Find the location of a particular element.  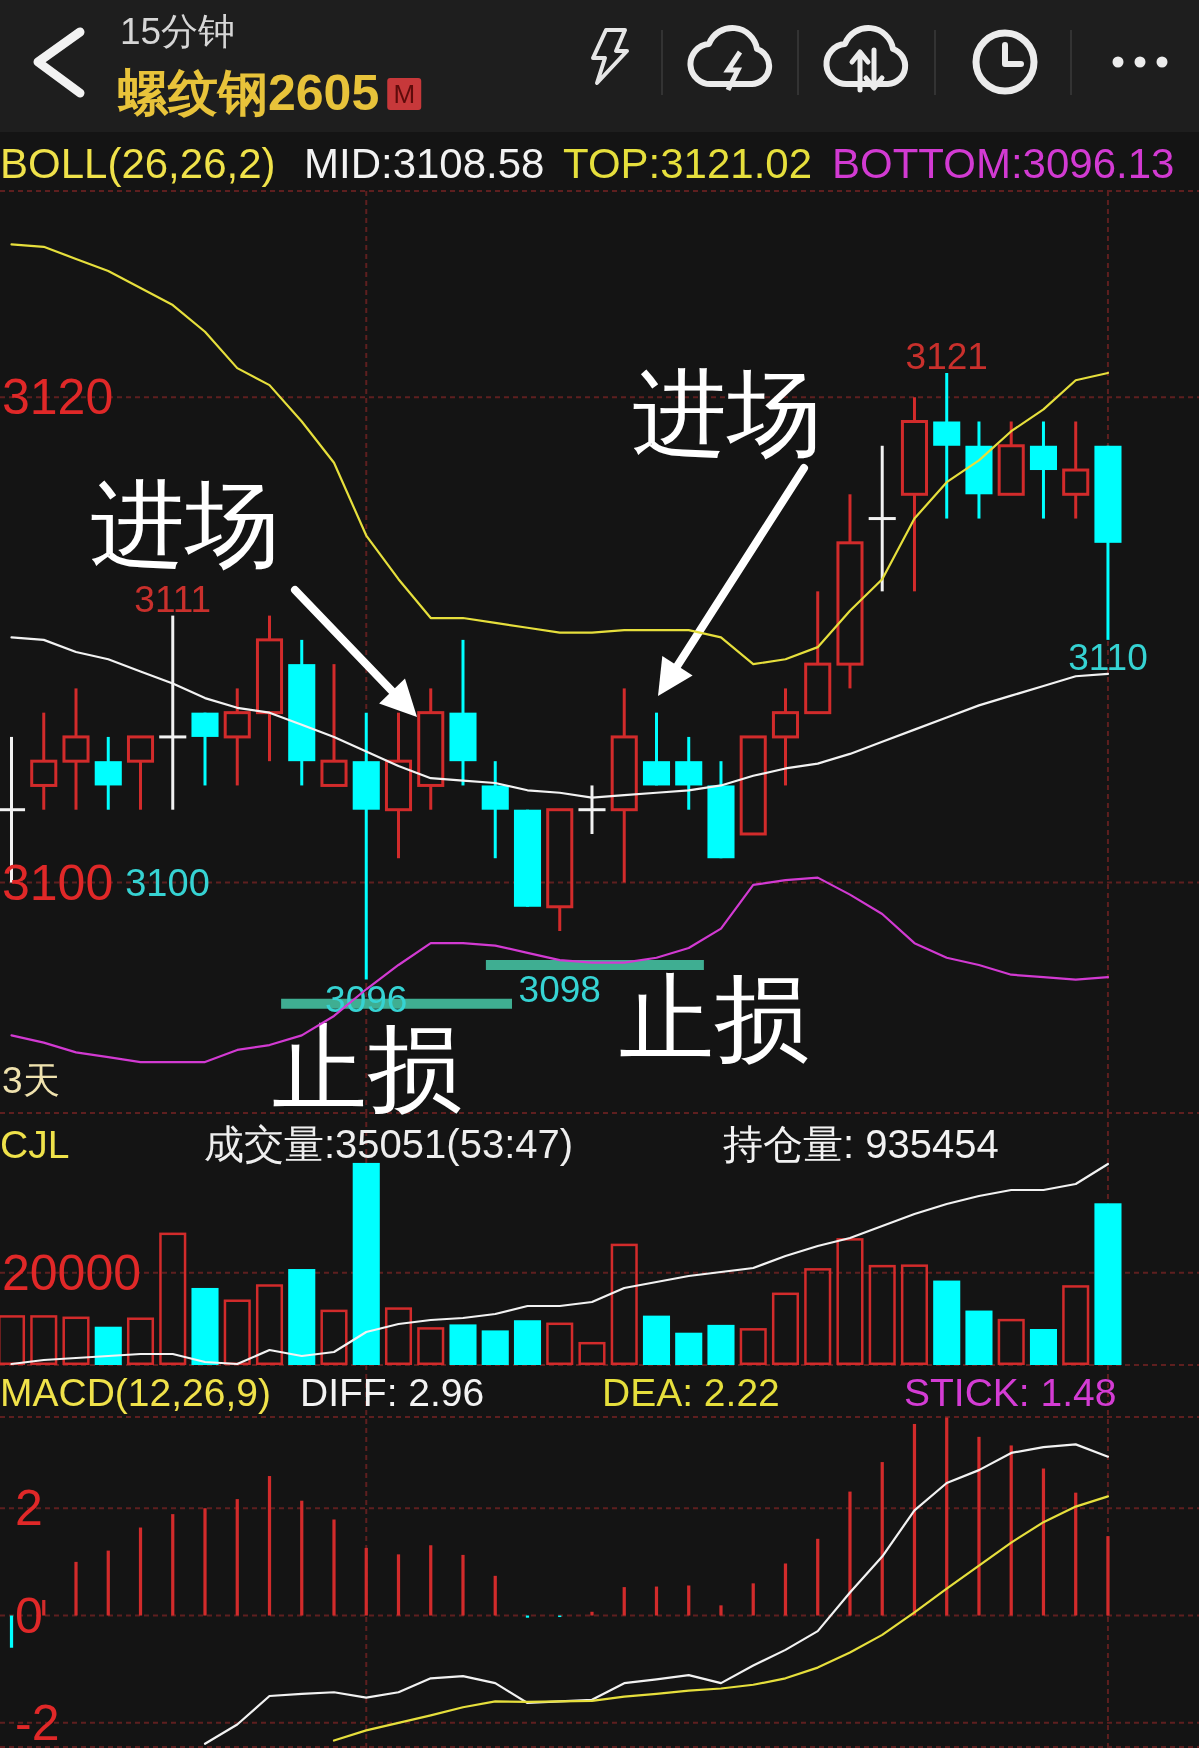

text: TOP:3121.02 is located at coordinates (688, 163).